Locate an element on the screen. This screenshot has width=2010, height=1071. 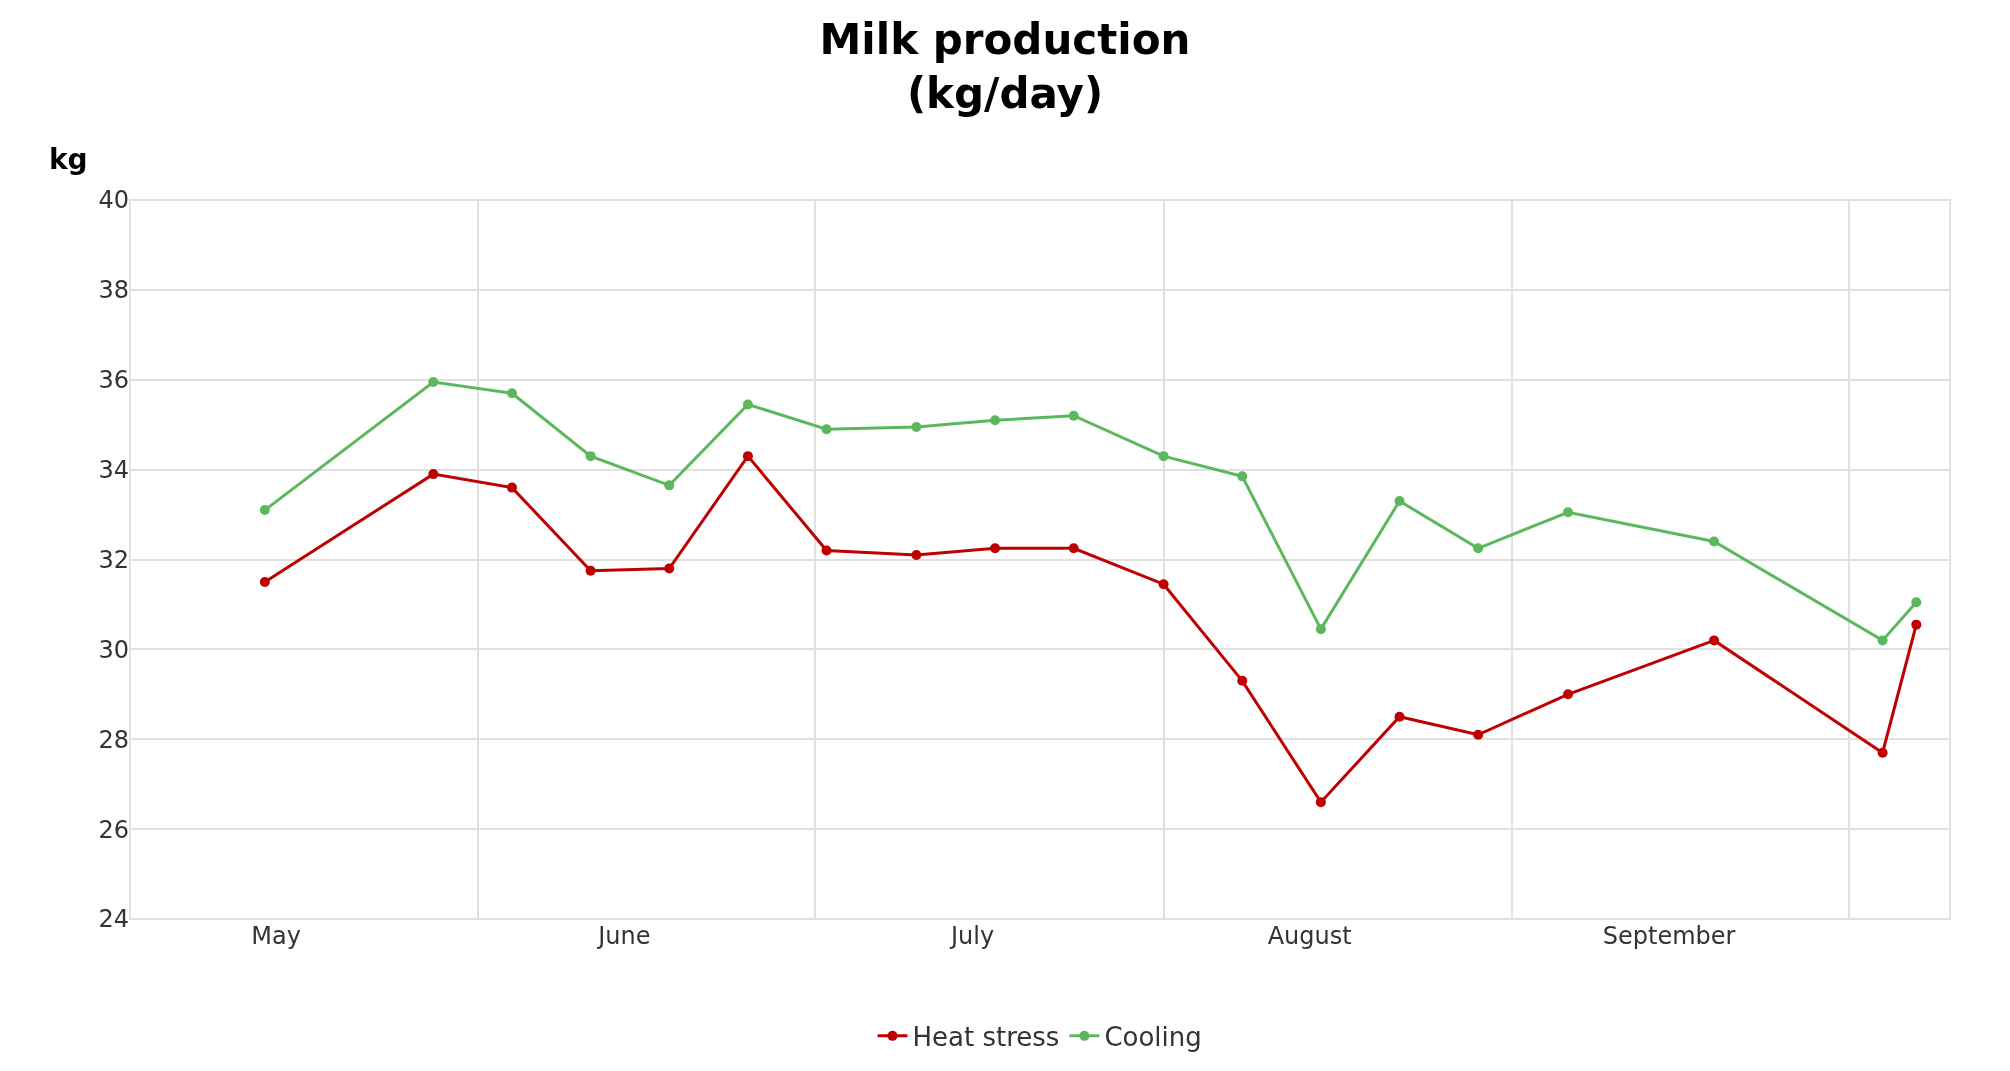
x-tick-label: August is located at coordinates (1309, 936).